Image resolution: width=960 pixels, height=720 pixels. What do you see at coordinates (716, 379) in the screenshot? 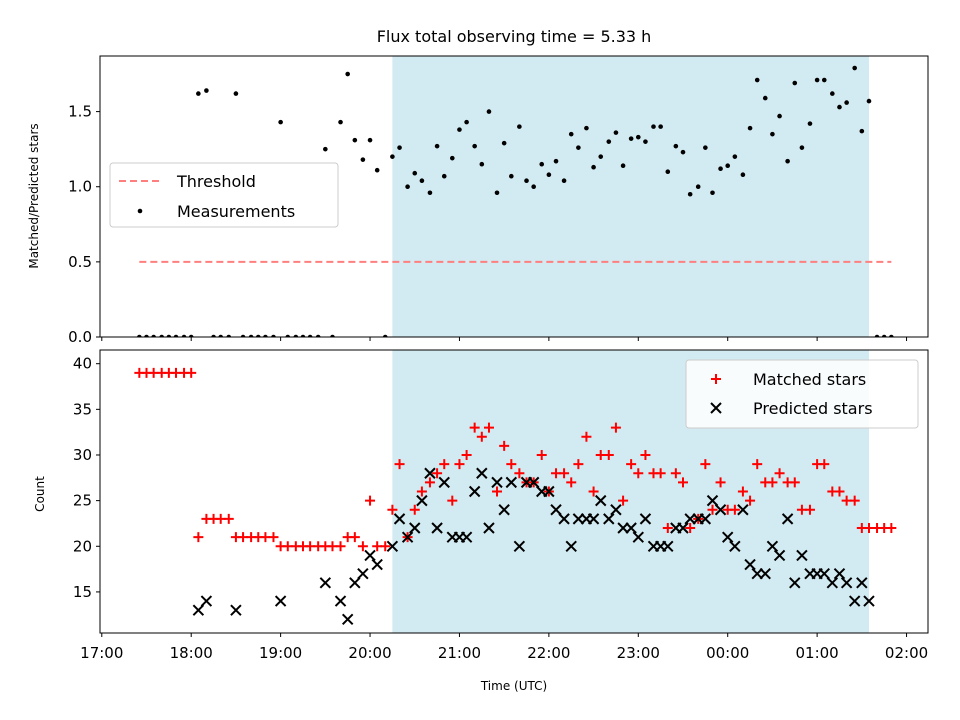
I see `legend-matched-swatch` at bounding box center [716, 379].